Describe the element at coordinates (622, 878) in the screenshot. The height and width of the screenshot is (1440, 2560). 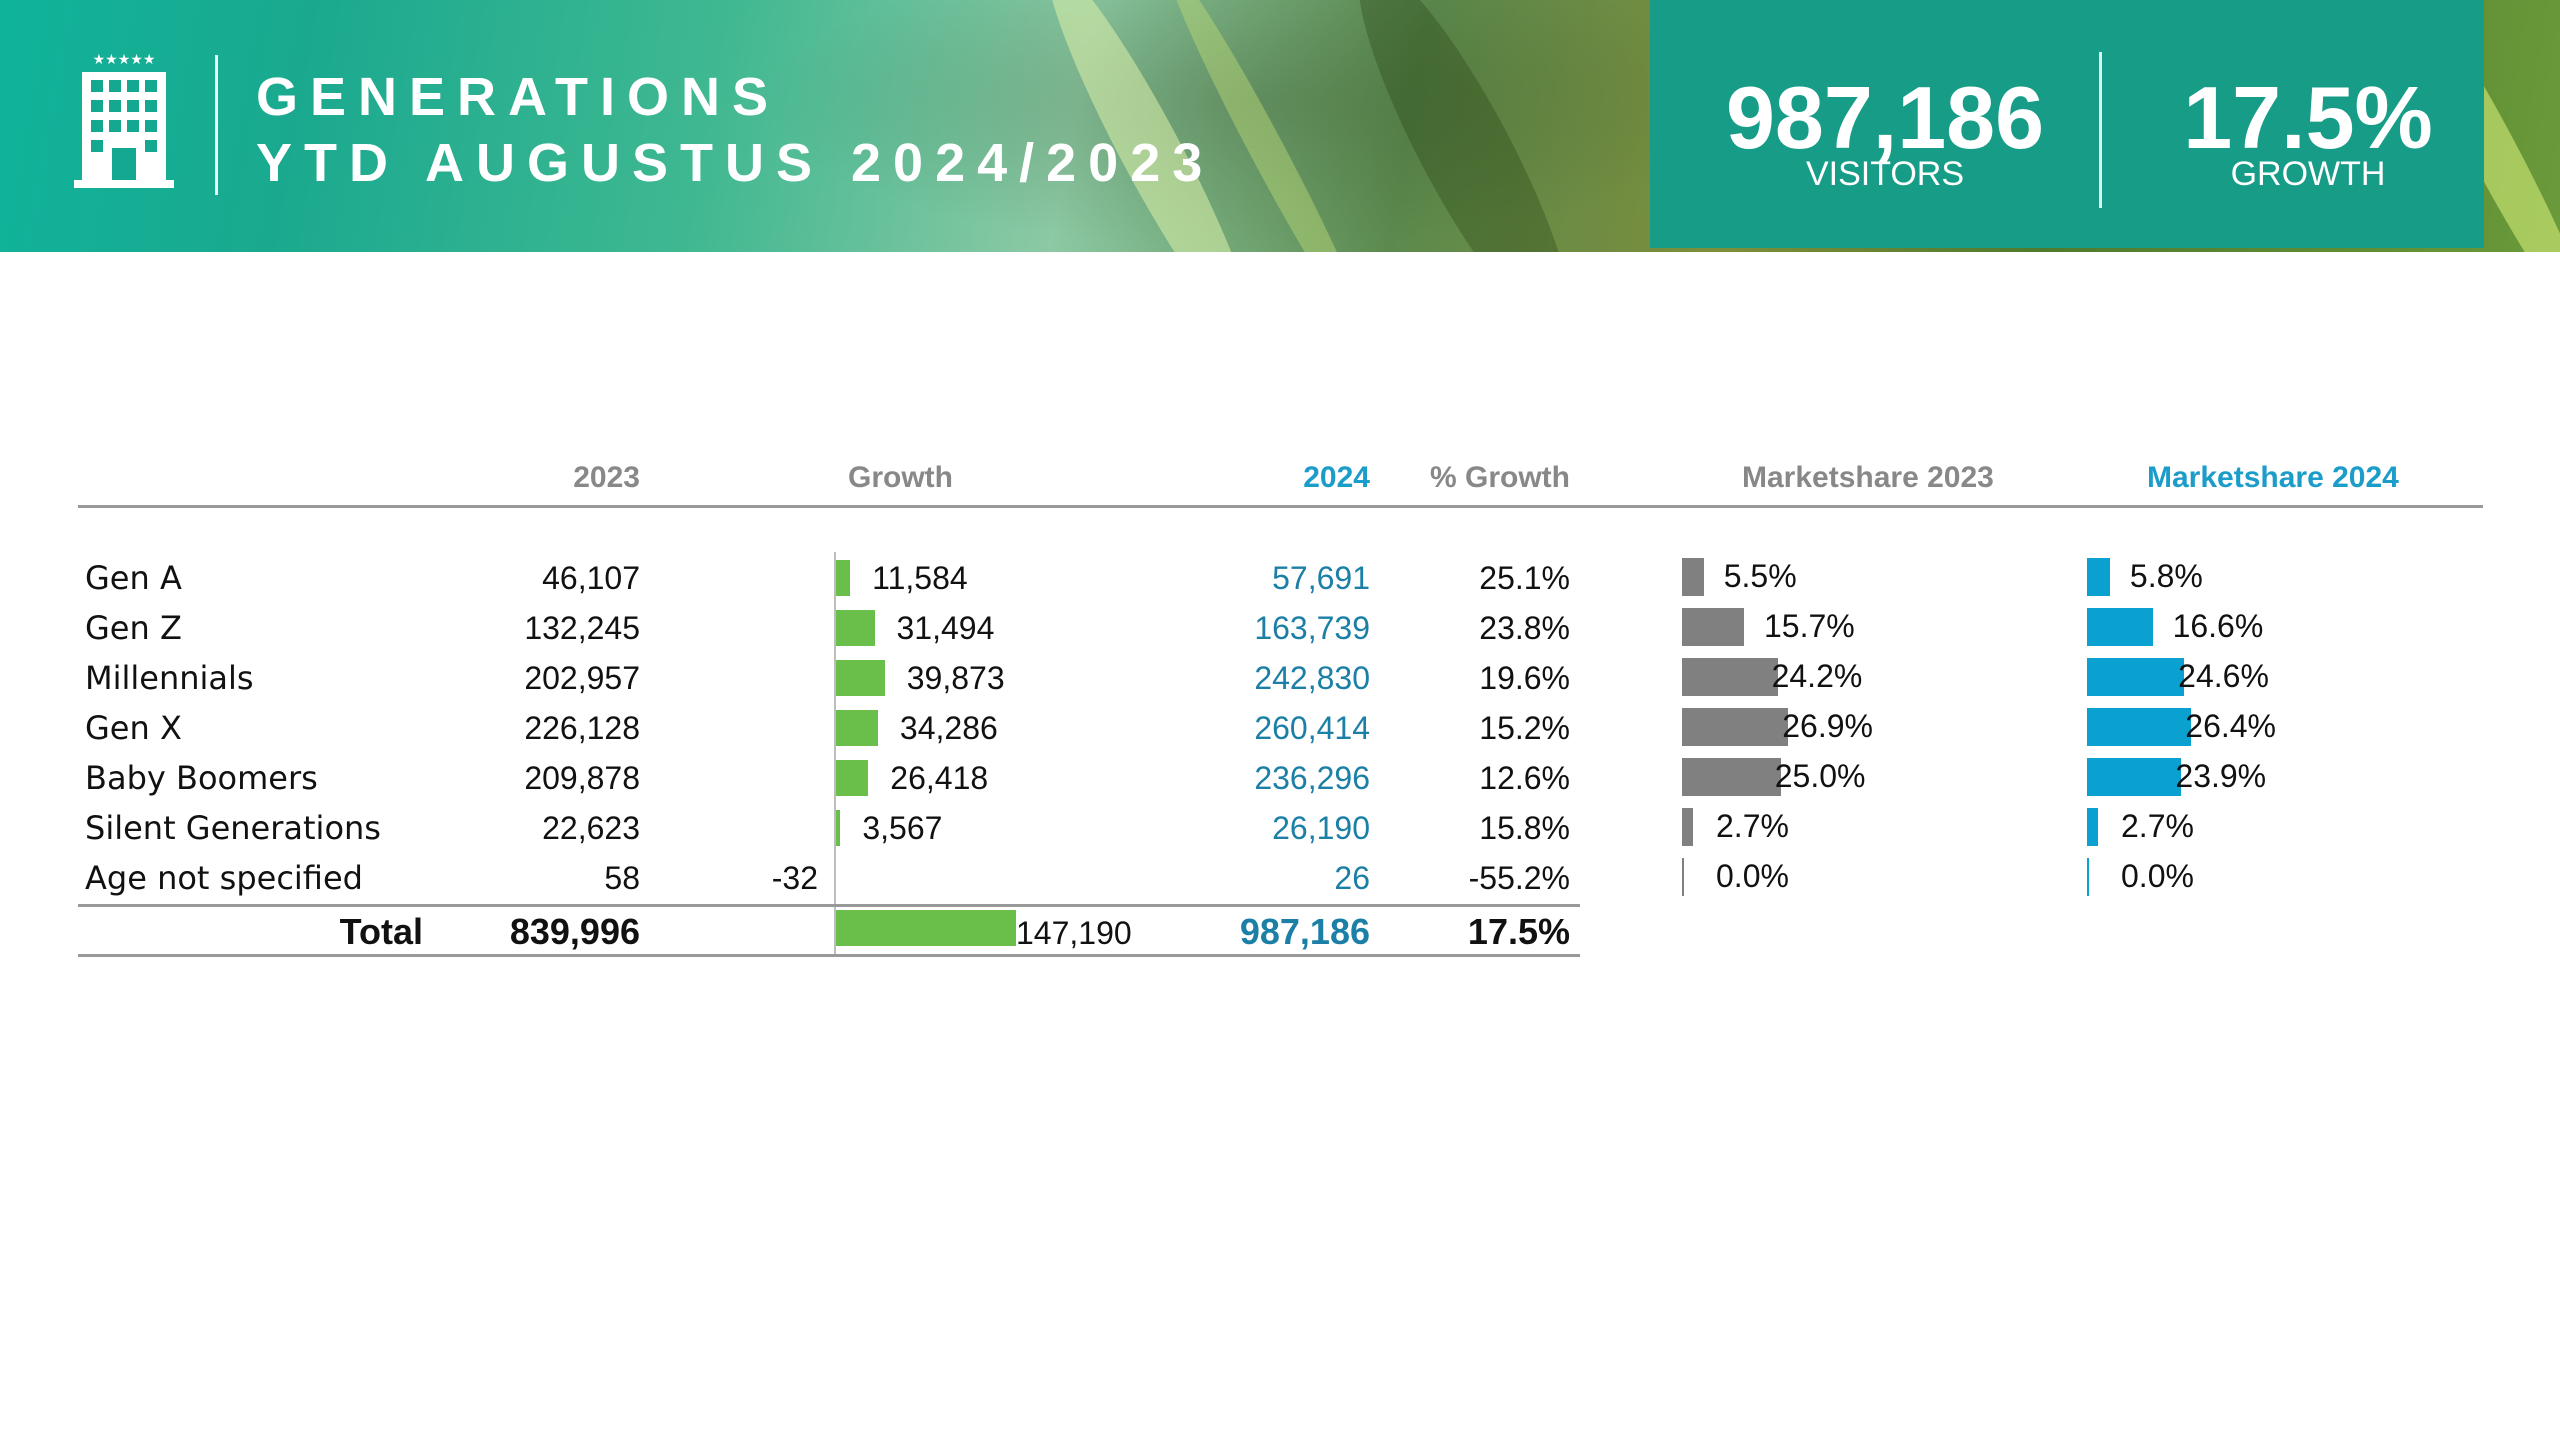
I see `value-2023: 58` at that location.